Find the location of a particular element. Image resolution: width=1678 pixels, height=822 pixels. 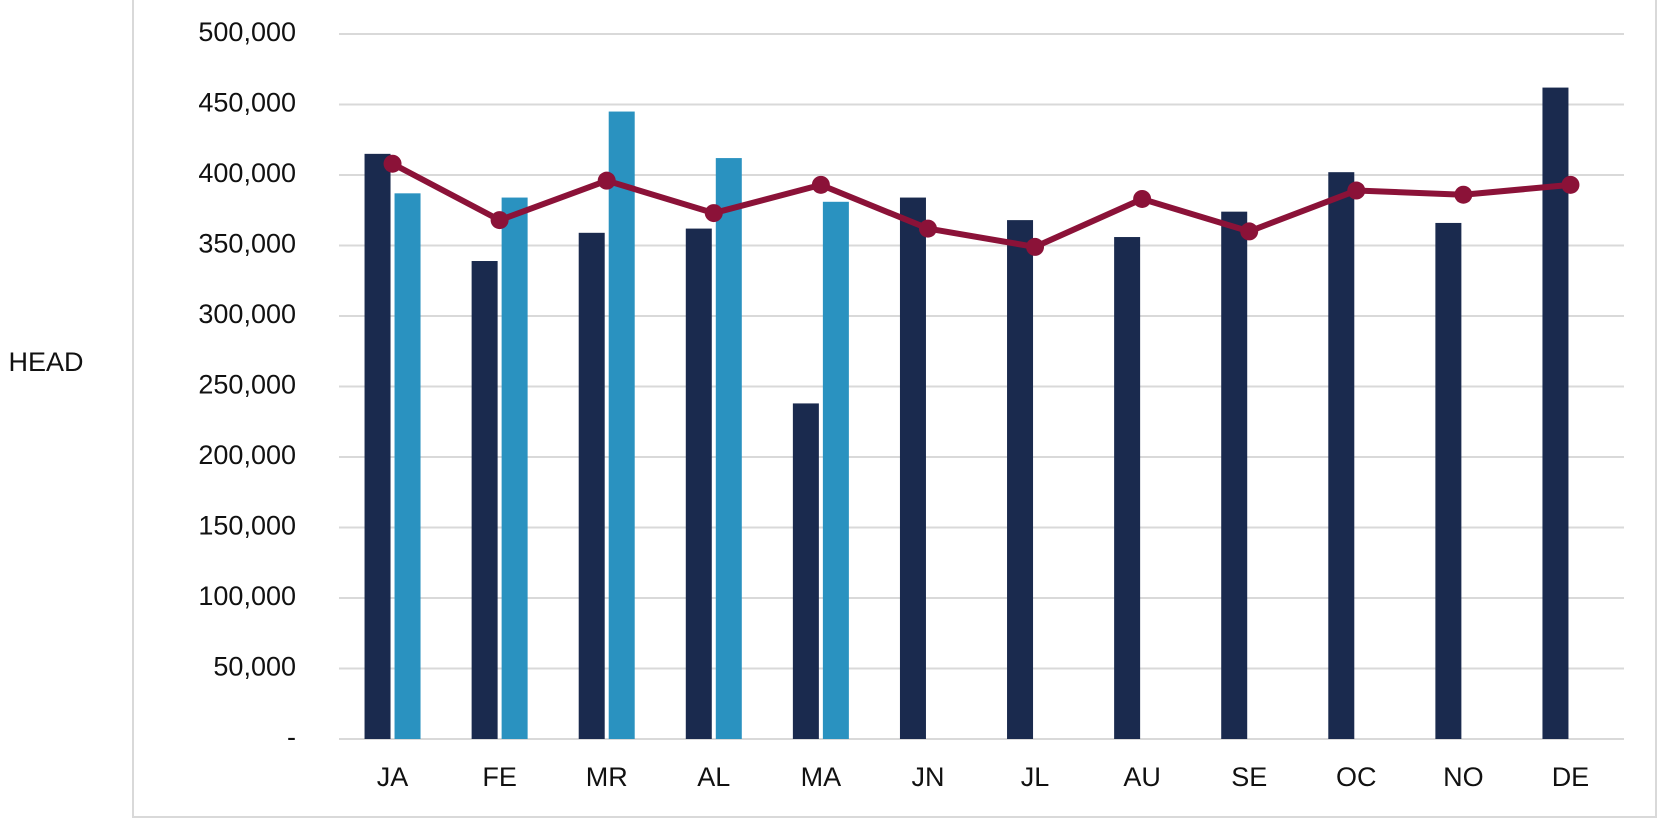

x-tick-label: JN is located at coordinates (927, 777).